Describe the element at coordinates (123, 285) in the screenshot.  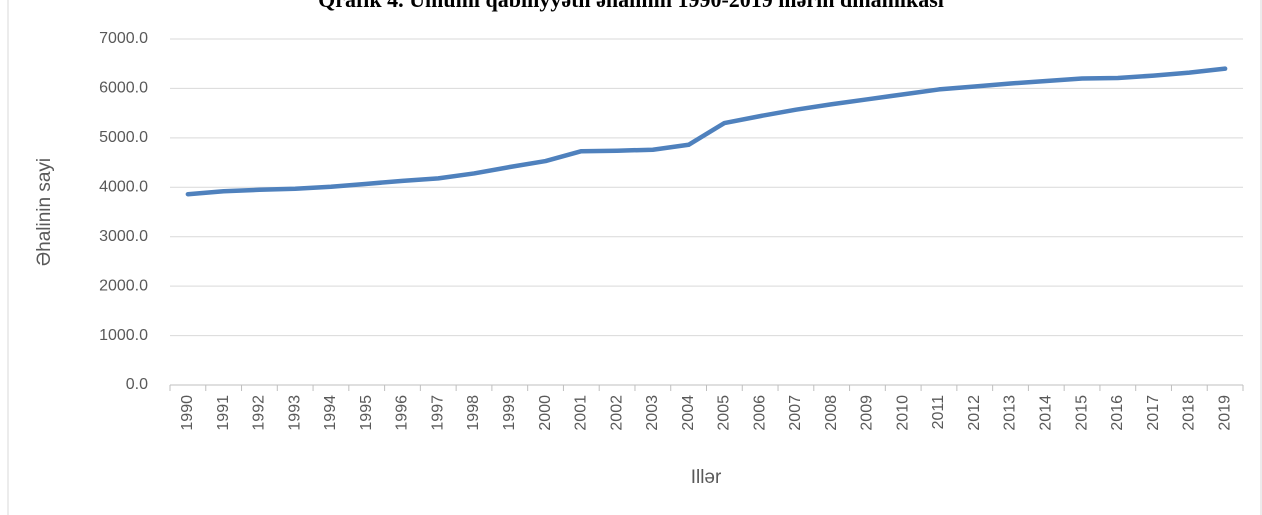
I see `y-tick-label: 2000.0` at that location.